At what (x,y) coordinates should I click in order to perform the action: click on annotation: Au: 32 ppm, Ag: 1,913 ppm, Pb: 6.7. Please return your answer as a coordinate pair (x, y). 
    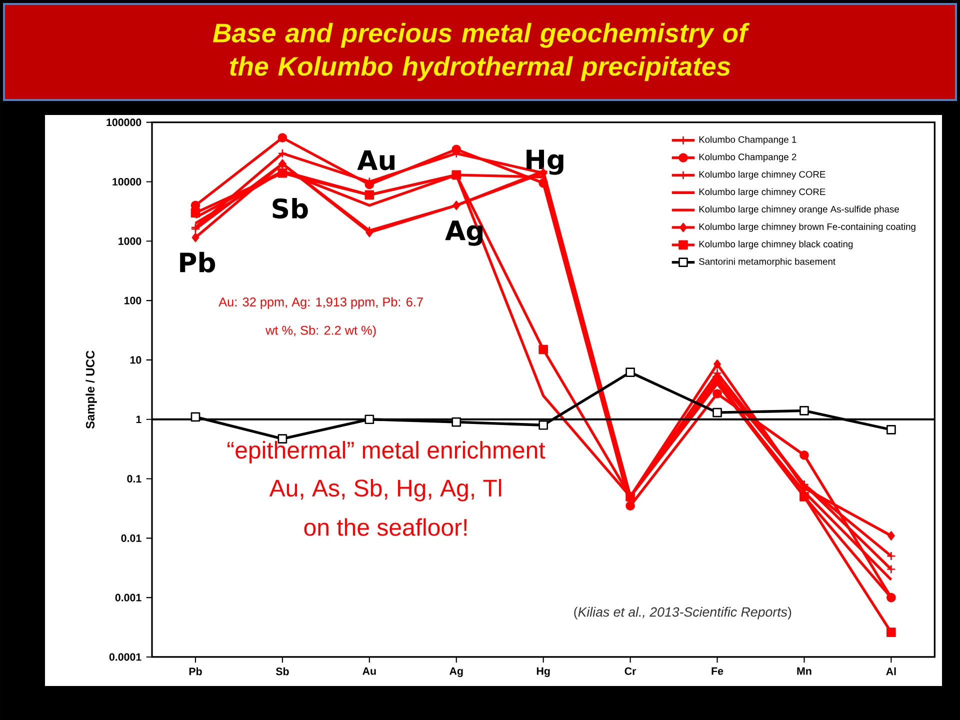
    Looking at the image, I should click on (320, 303).